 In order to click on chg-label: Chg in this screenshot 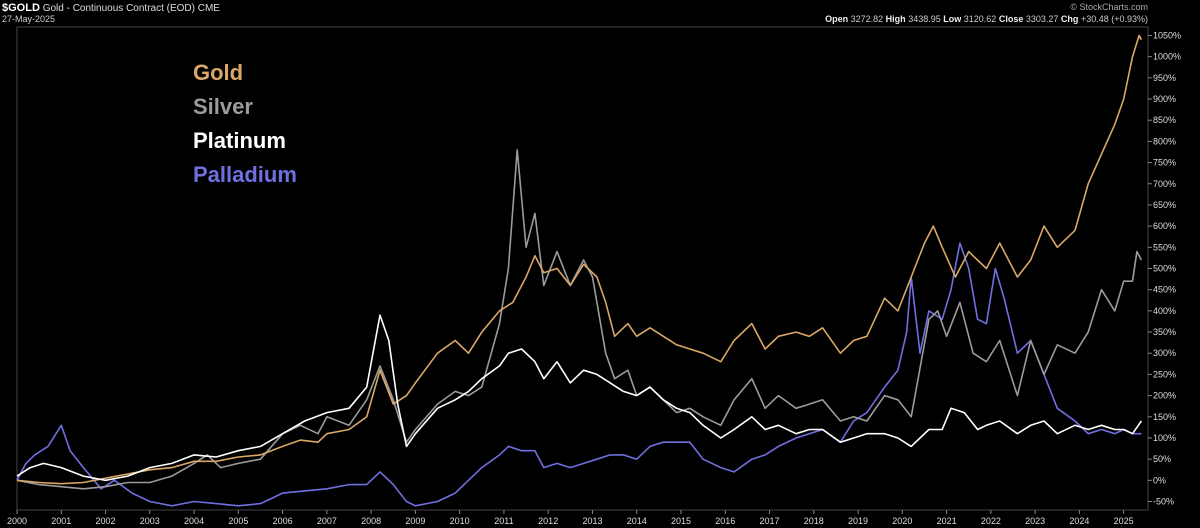, I will do `click(1069, 19)`.